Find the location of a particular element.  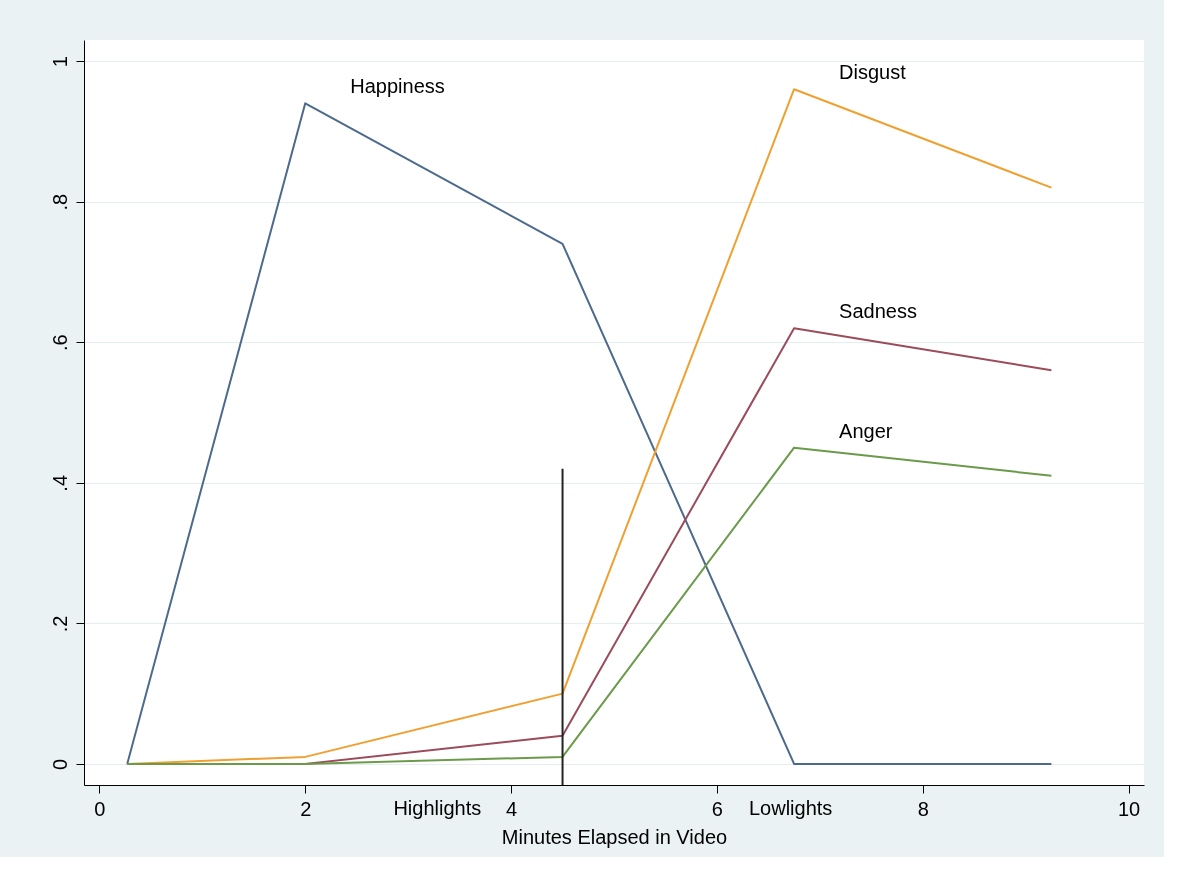

y-tick-label: 0 is located at coordinates (59, 764).